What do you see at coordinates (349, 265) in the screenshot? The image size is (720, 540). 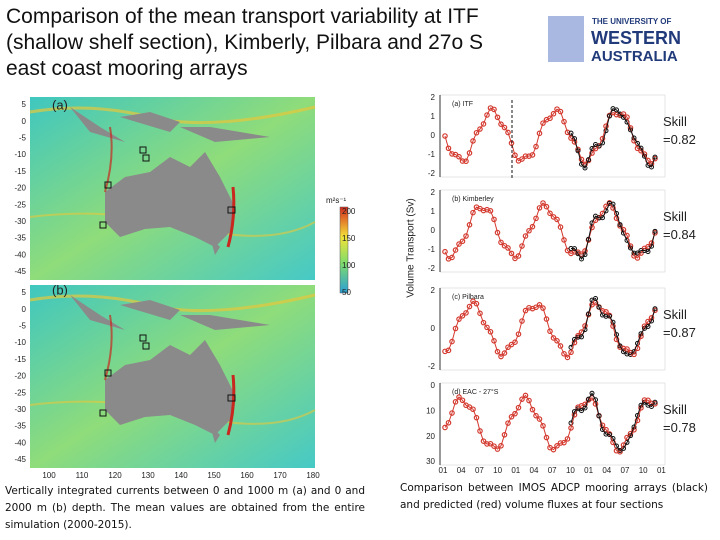 I see `colorbar-tick: 100` at bounding box center [349, 265].